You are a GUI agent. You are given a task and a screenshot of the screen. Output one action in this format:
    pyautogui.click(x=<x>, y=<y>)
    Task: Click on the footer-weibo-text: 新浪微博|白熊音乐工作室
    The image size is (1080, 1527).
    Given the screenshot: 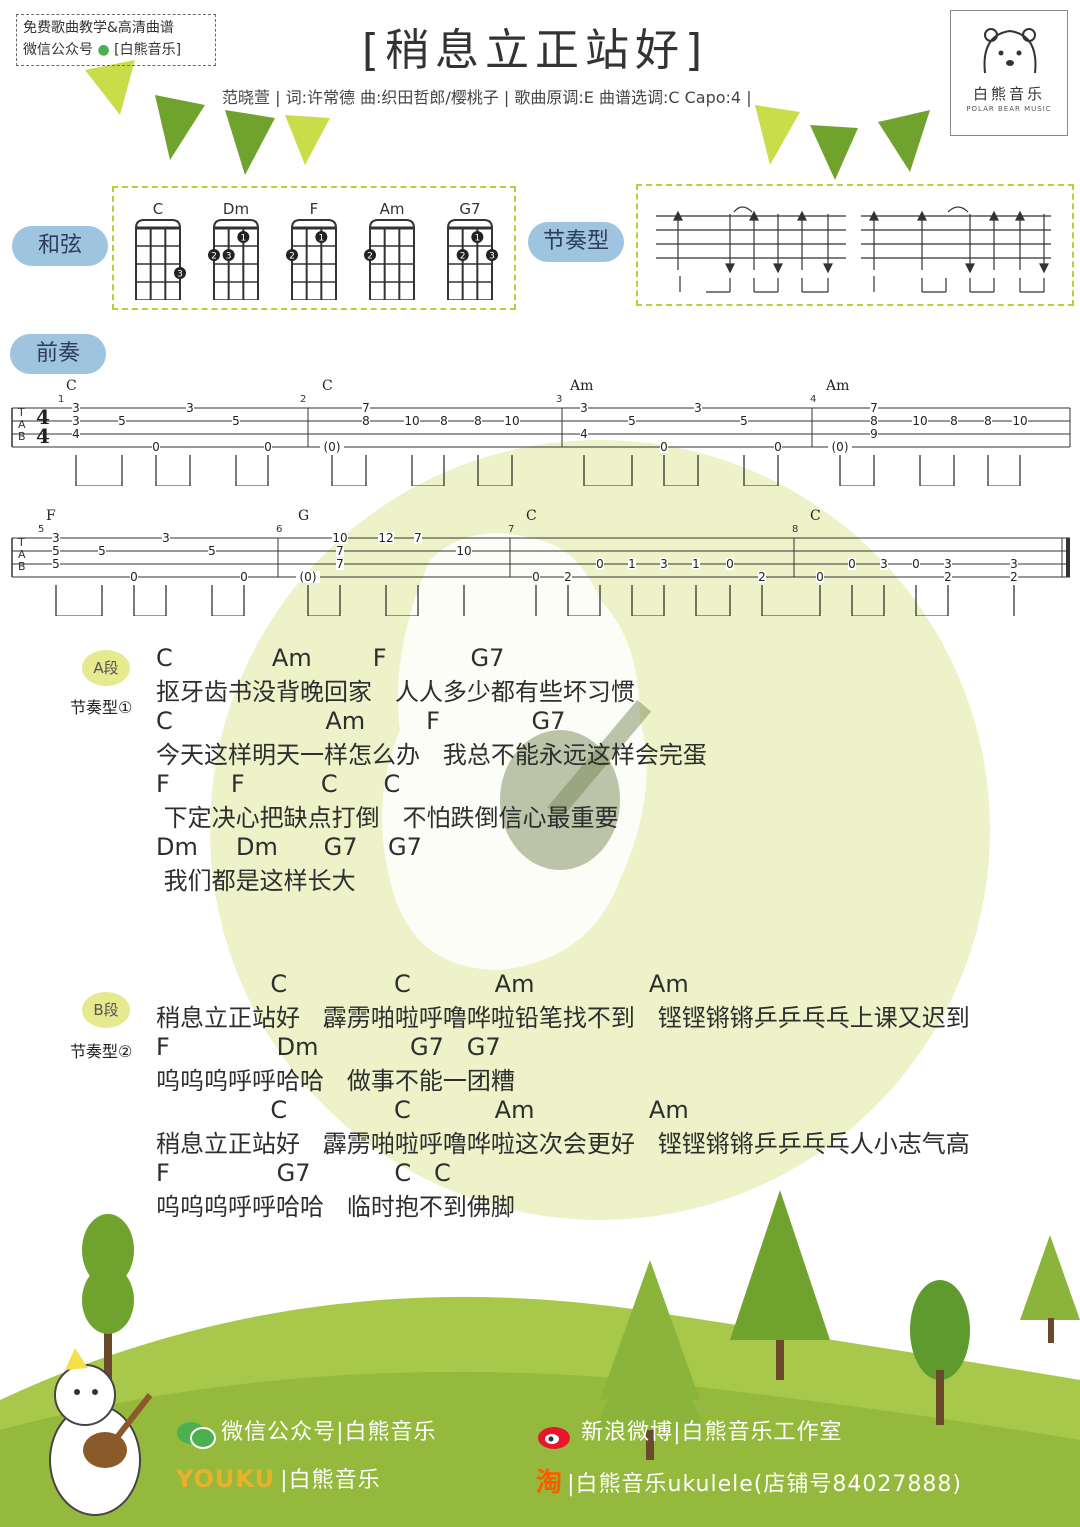 What is the action you would take?
    pyautogui.click(x=711, y=1432)
    